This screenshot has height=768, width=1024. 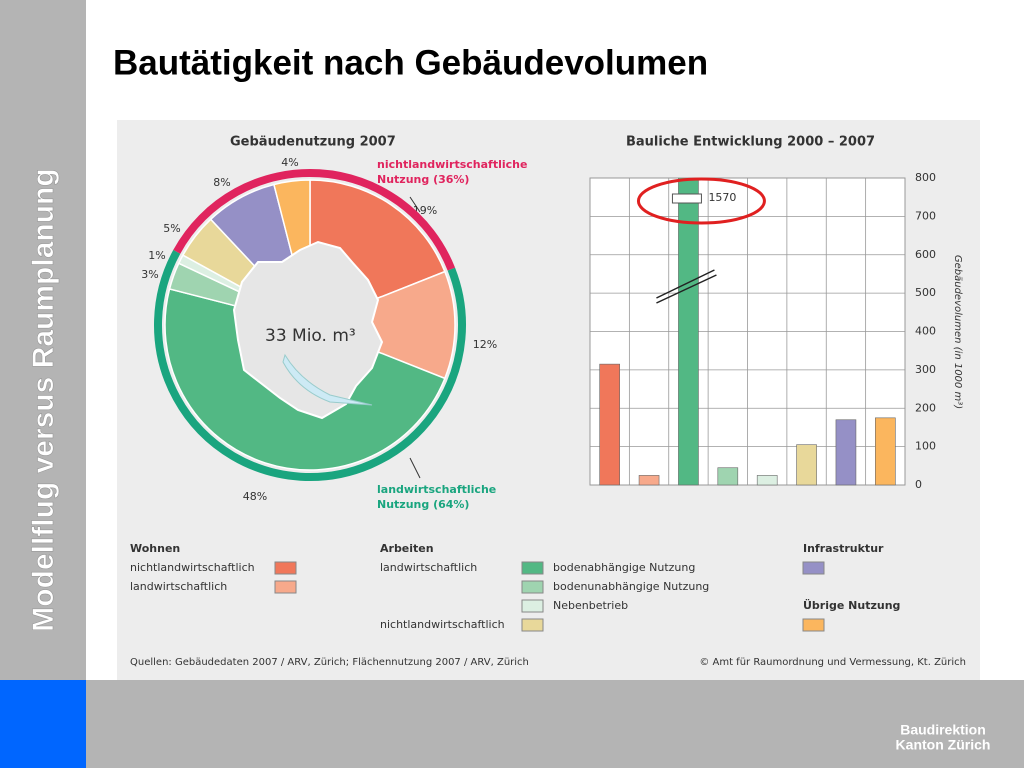 What do you see at coordinates (925, 369) in the screenshot?
I see `y-tick-label: 300` at bounding box center [925, 369].